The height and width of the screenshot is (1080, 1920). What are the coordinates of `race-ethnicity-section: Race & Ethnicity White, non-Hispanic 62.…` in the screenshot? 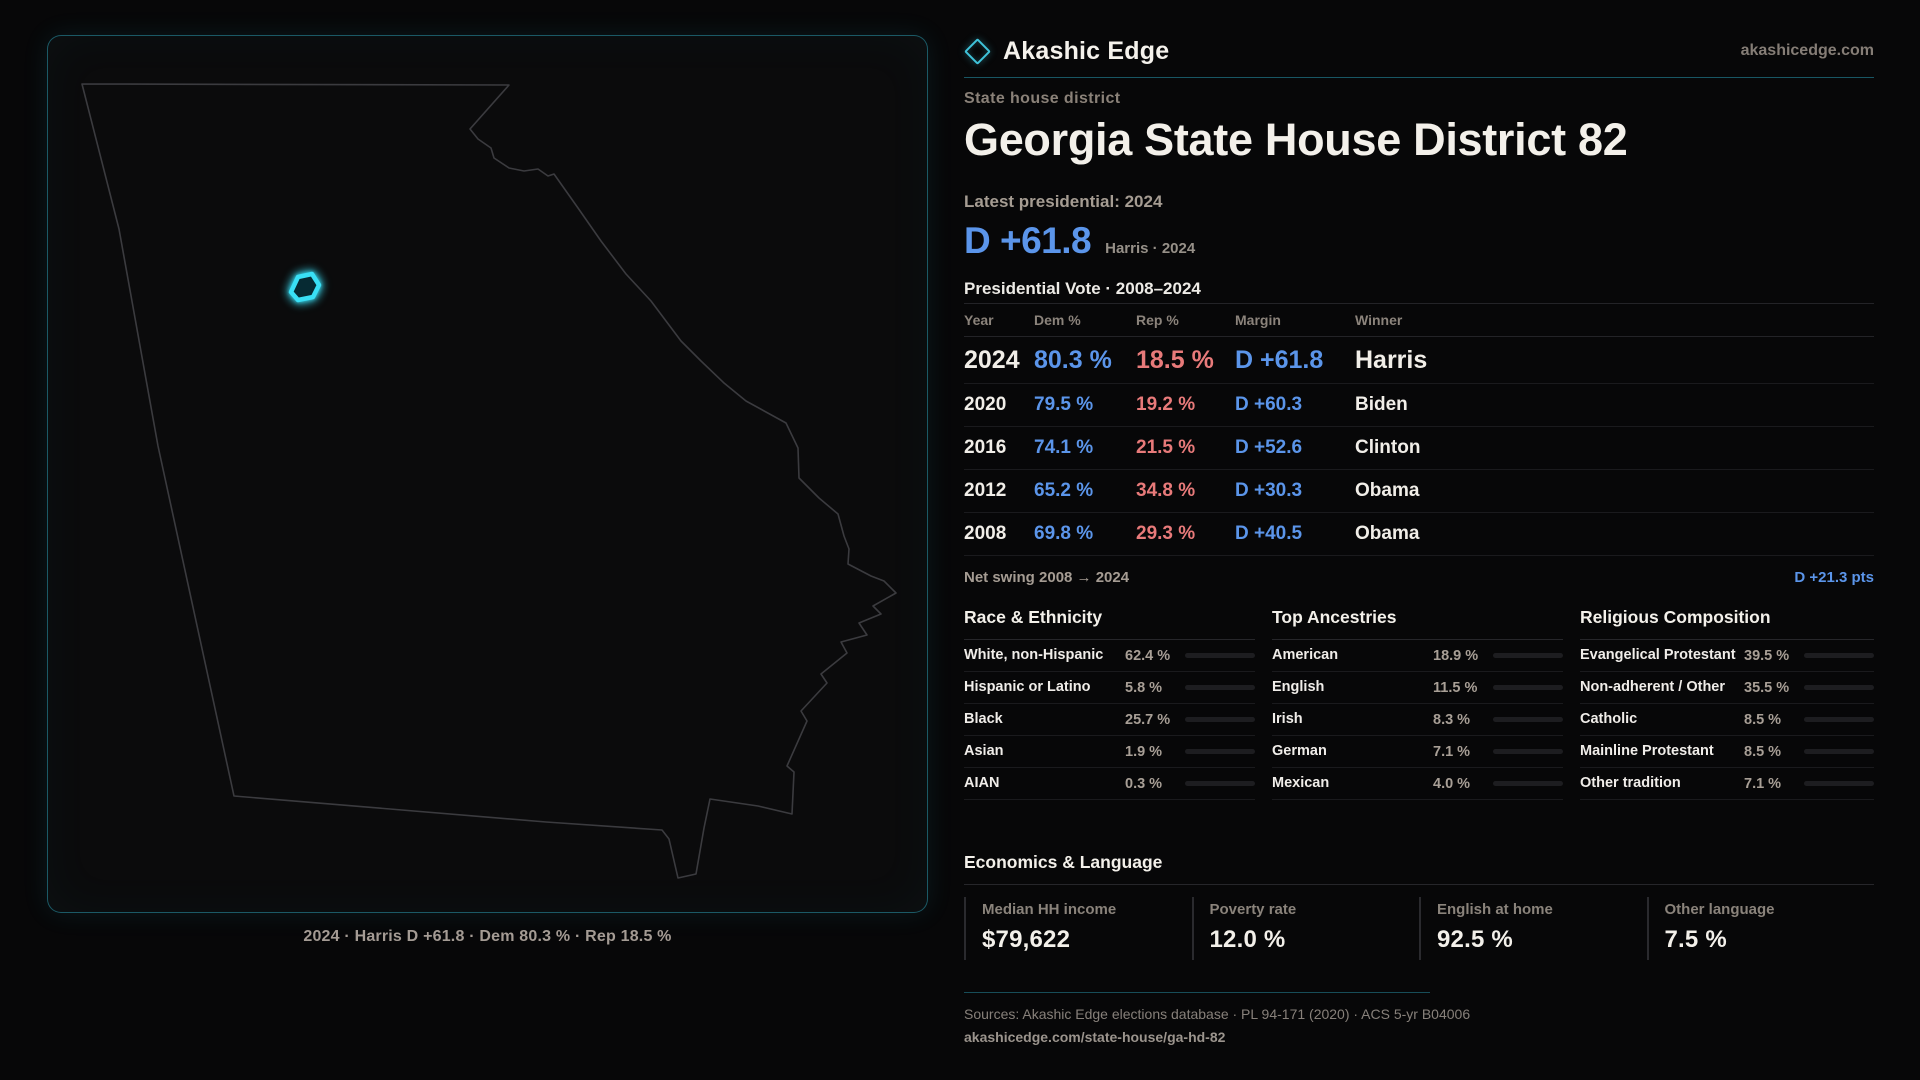 It's located at (1109, 700).